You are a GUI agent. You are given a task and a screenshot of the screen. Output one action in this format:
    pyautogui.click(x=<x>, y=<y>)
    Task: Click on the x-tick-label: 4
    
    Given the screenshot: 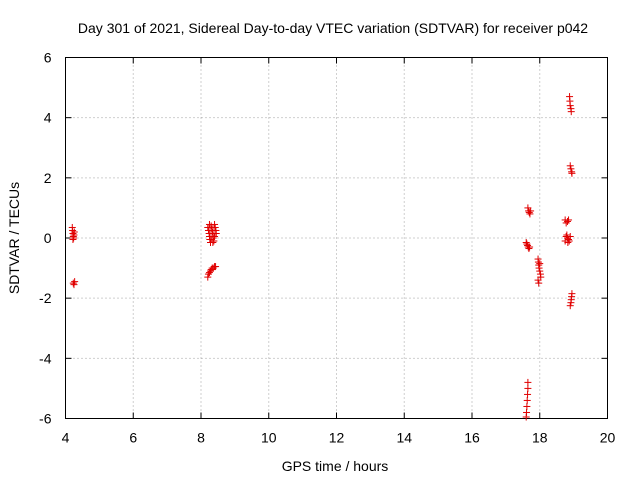 What is the action you would take?
    pyautogui.click(x=66, y=438)
    